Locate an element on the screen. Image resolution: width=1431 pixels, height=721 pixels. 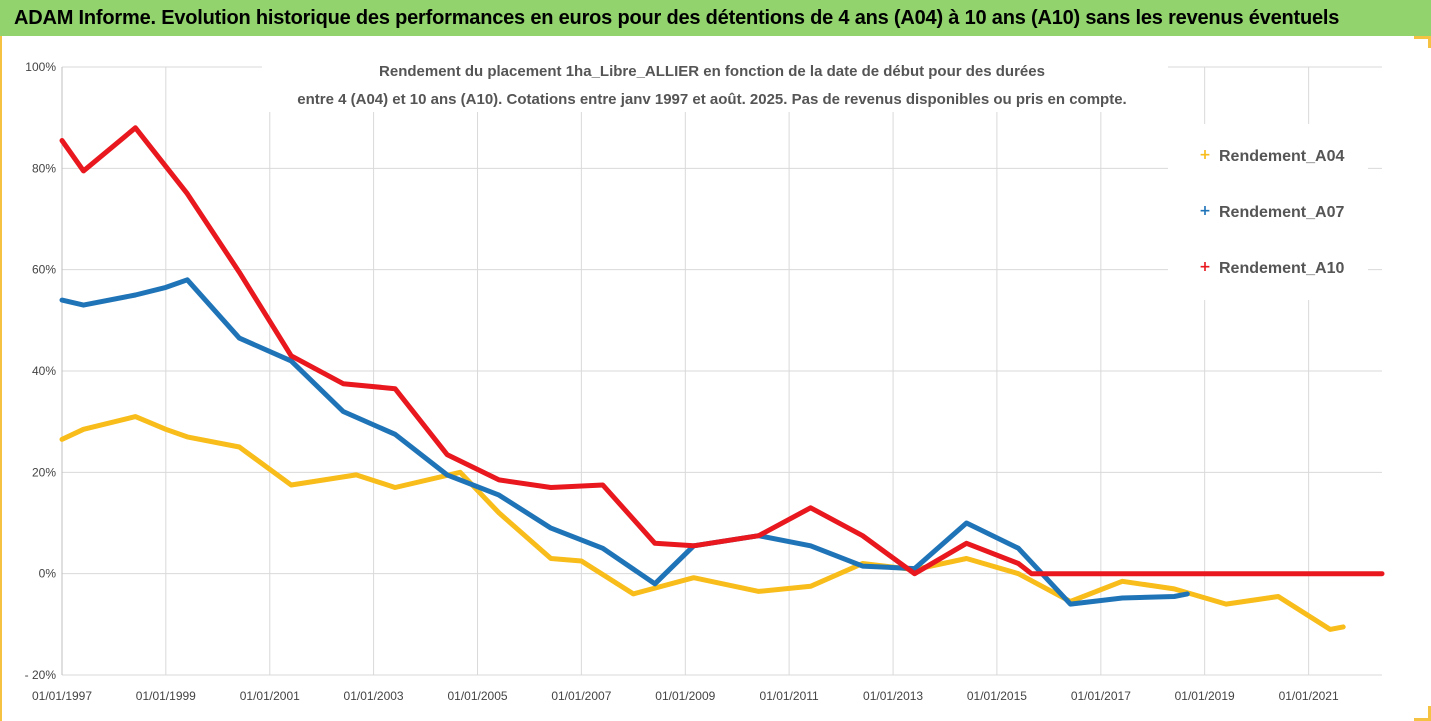
y-tick-label: 80% is located at coordinates (44, 168).